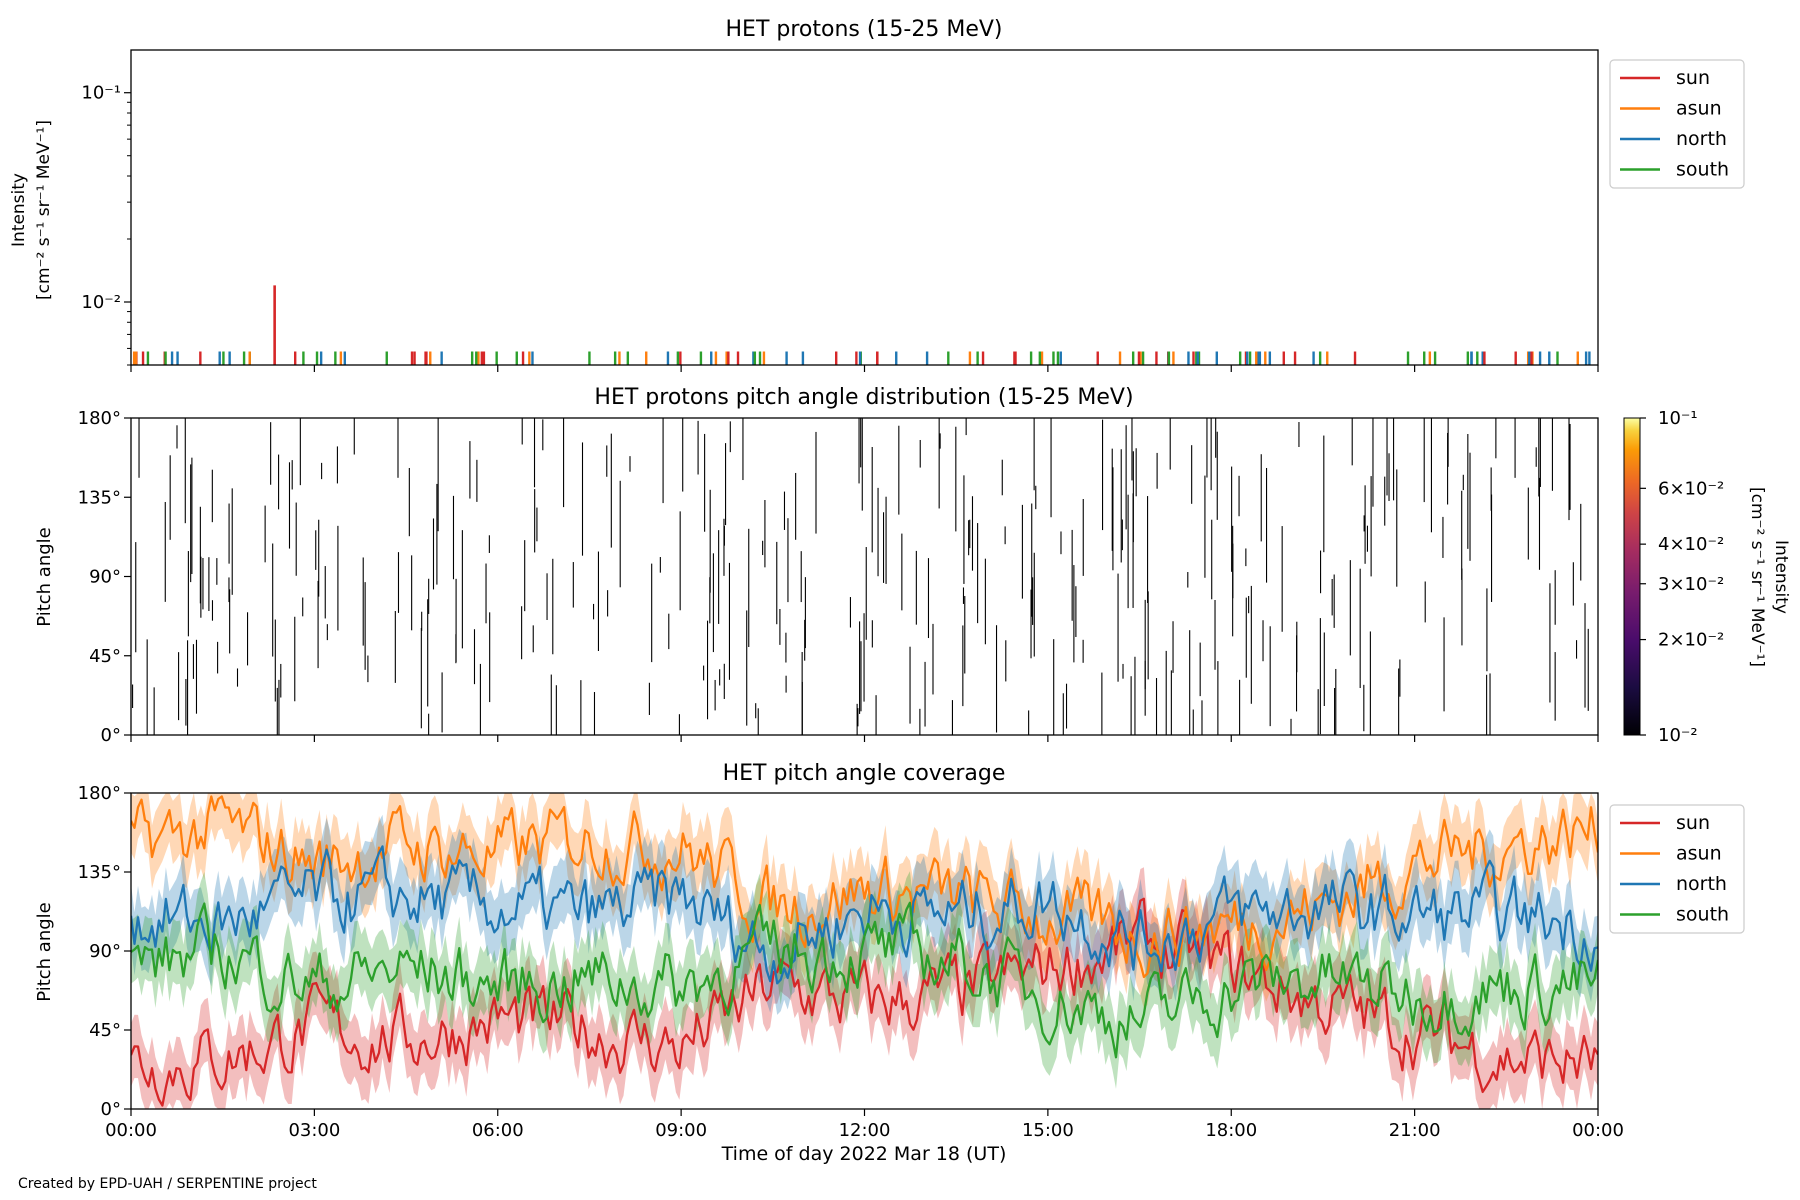 This screenshot has width=1800, height=1200. What do you see at coordinates (1632, 576) in the screenshot?
I see `colorbar` at bounding box center [1632, 576].